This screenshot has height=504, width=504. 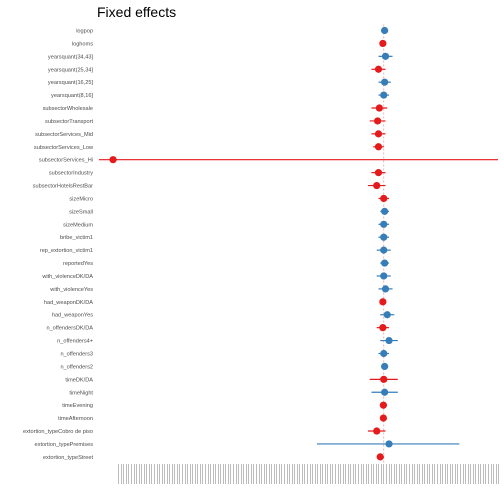 What do you see at coordinates (136, 12) in the screenshot?
I see `chart-title: Fixed effects` at bounding box center [136, 12].